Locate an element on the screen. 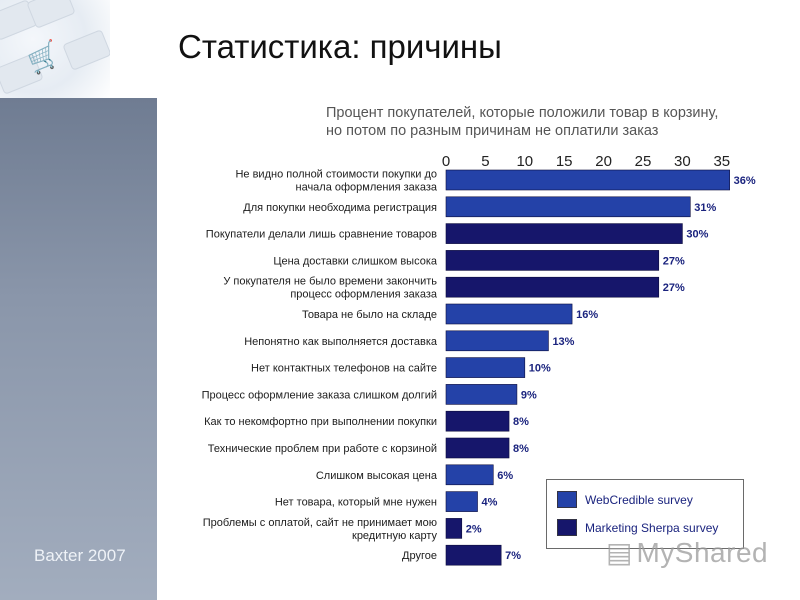 This screenshot has height=600, width=800. bar-value-label: 9% is located at coordinates (529, 395).